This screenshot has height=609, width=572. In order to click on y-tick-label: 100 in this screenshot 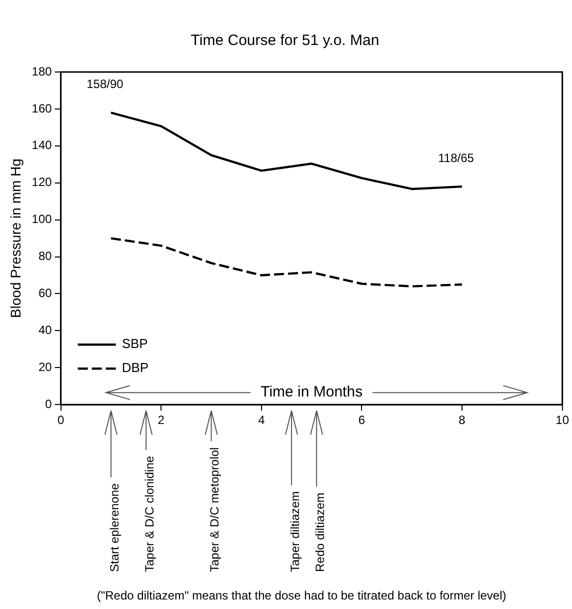, I will do `click(42, 219)`.